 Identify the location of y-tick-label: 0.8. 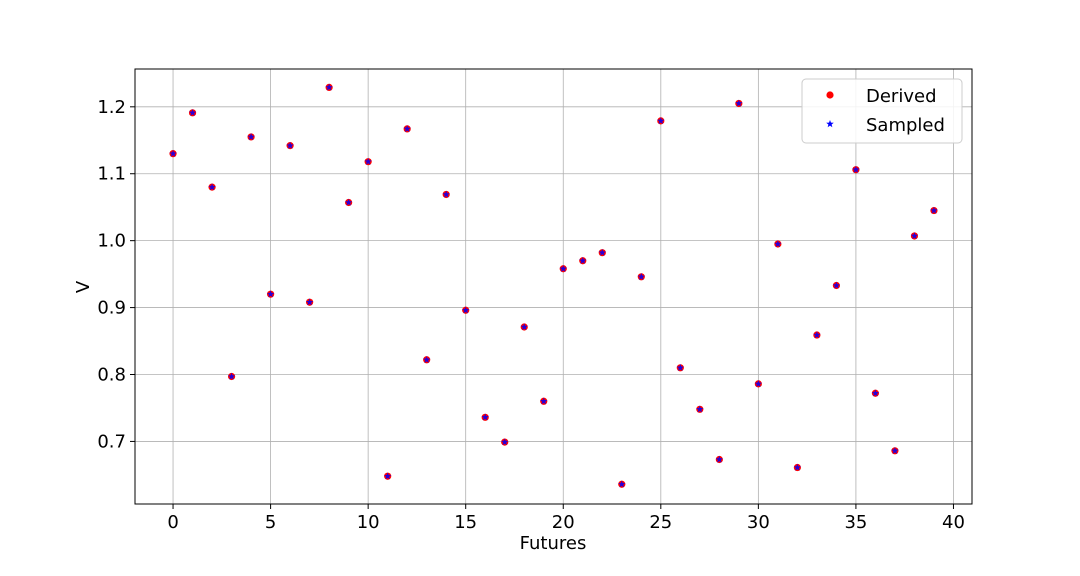
(111, 375).